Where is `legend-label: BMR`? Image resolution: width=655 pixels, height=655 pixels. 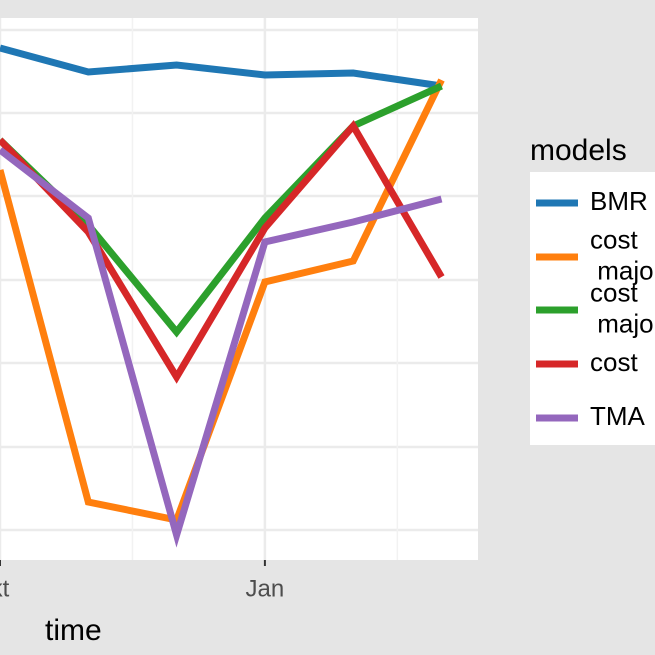
legend-label: BMR is located at coordinates (619, 201).